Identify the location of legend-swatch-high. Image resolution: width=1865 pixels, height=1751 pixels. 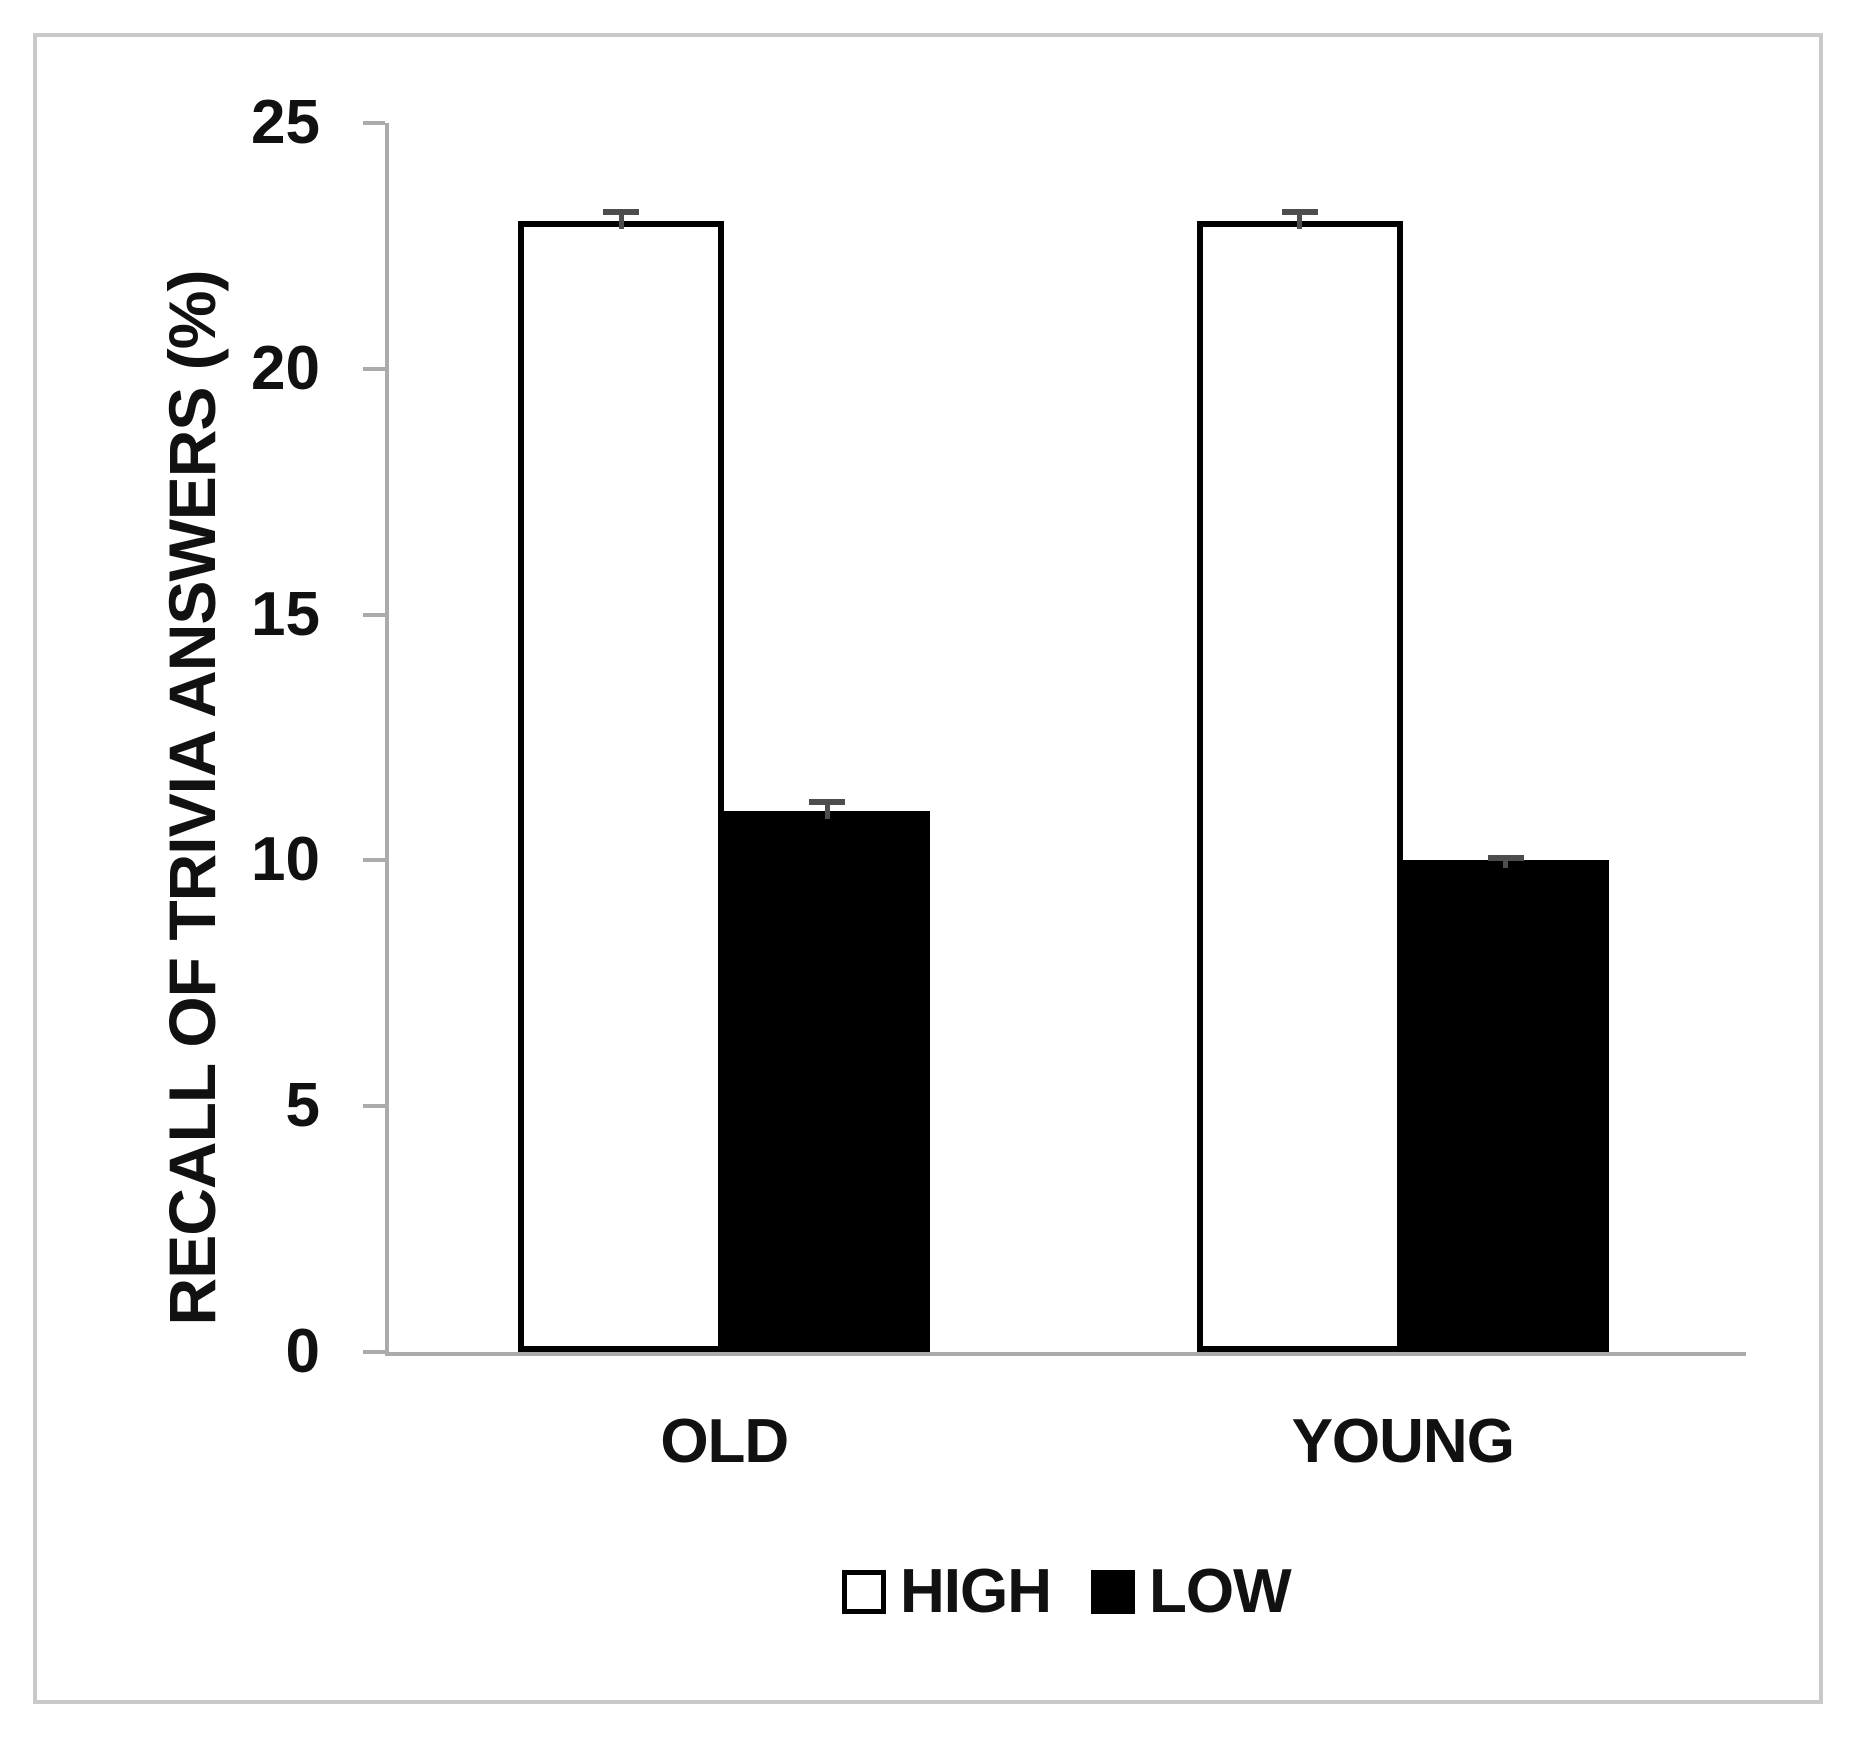
(864, 1592).